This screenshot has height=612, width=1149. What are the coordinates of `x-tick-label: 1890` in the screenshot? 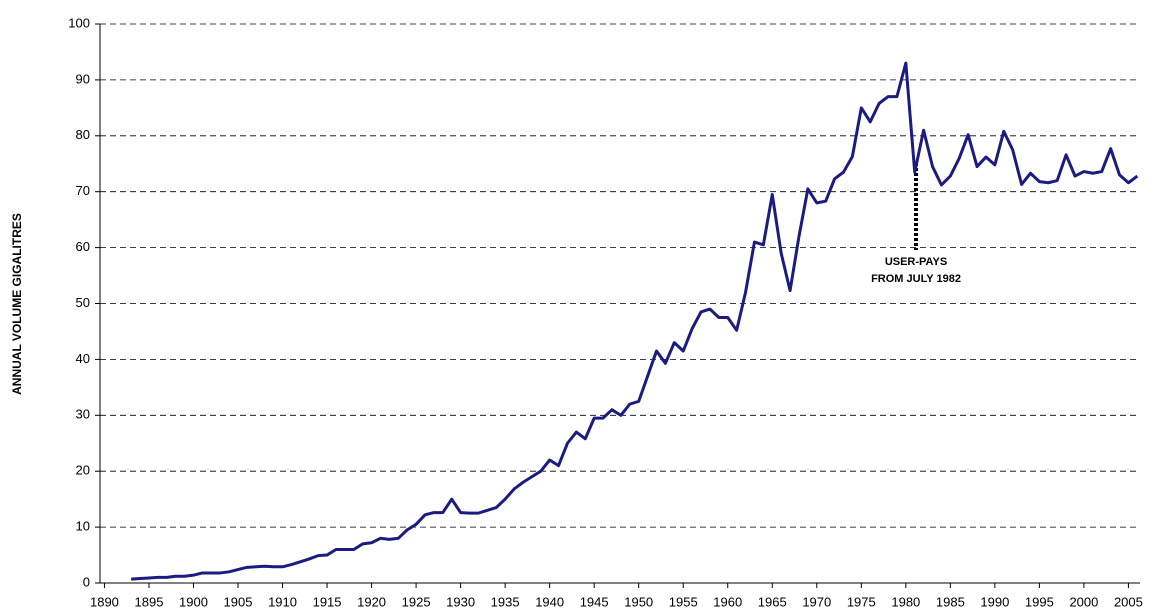 It's located at (104, 601).